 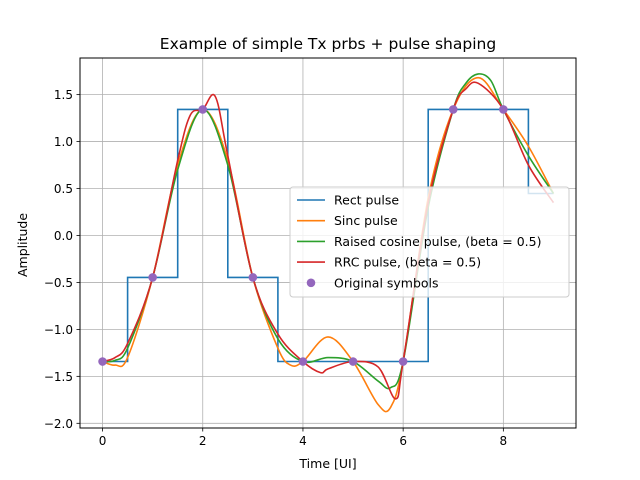 I want to click on legend-label-sinc-pulse: Sinc pulse, so click(x=366, y=220).